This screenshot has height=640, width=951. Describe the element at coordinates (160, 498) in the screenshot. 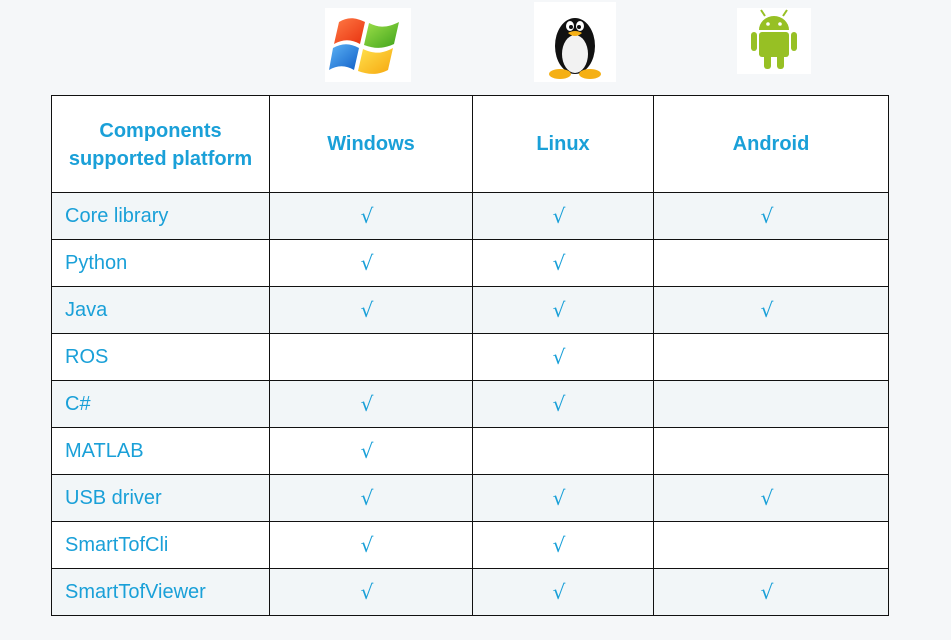

I see `component-name: USB driver` at that location.